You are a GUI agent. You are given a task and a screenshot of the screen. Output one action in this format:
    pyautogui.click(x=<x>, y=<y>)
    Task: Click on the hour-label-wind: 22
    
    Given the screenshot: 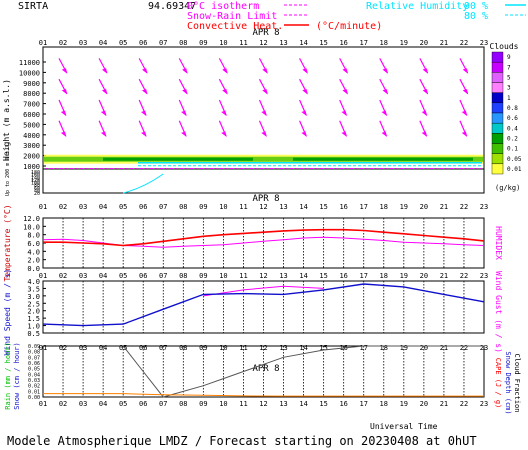 What is the action you would take?
    pyautogui.click(x=464, y=276)
    